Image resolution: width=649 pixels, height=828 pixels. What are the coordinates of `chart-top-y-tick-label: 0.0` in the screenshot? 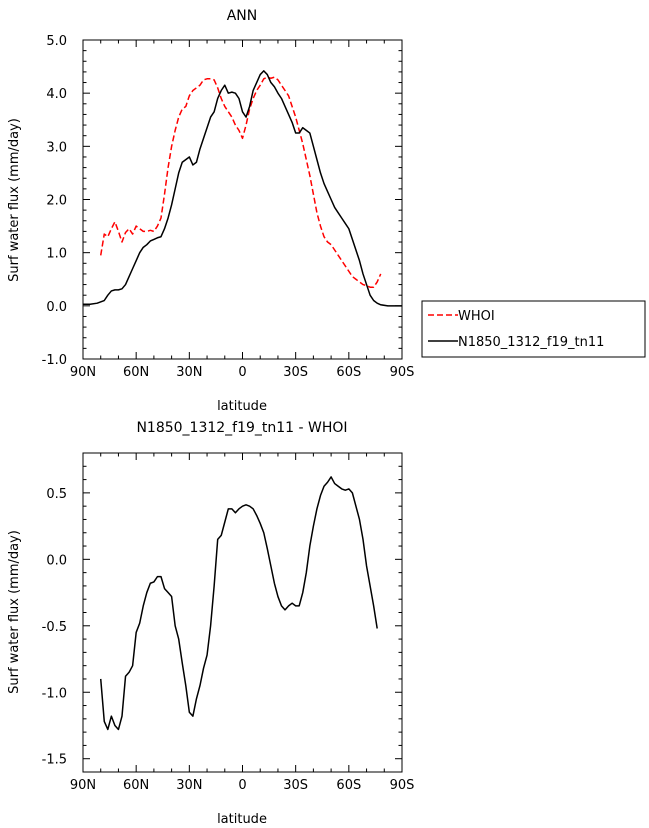 It's located at (56, 307).